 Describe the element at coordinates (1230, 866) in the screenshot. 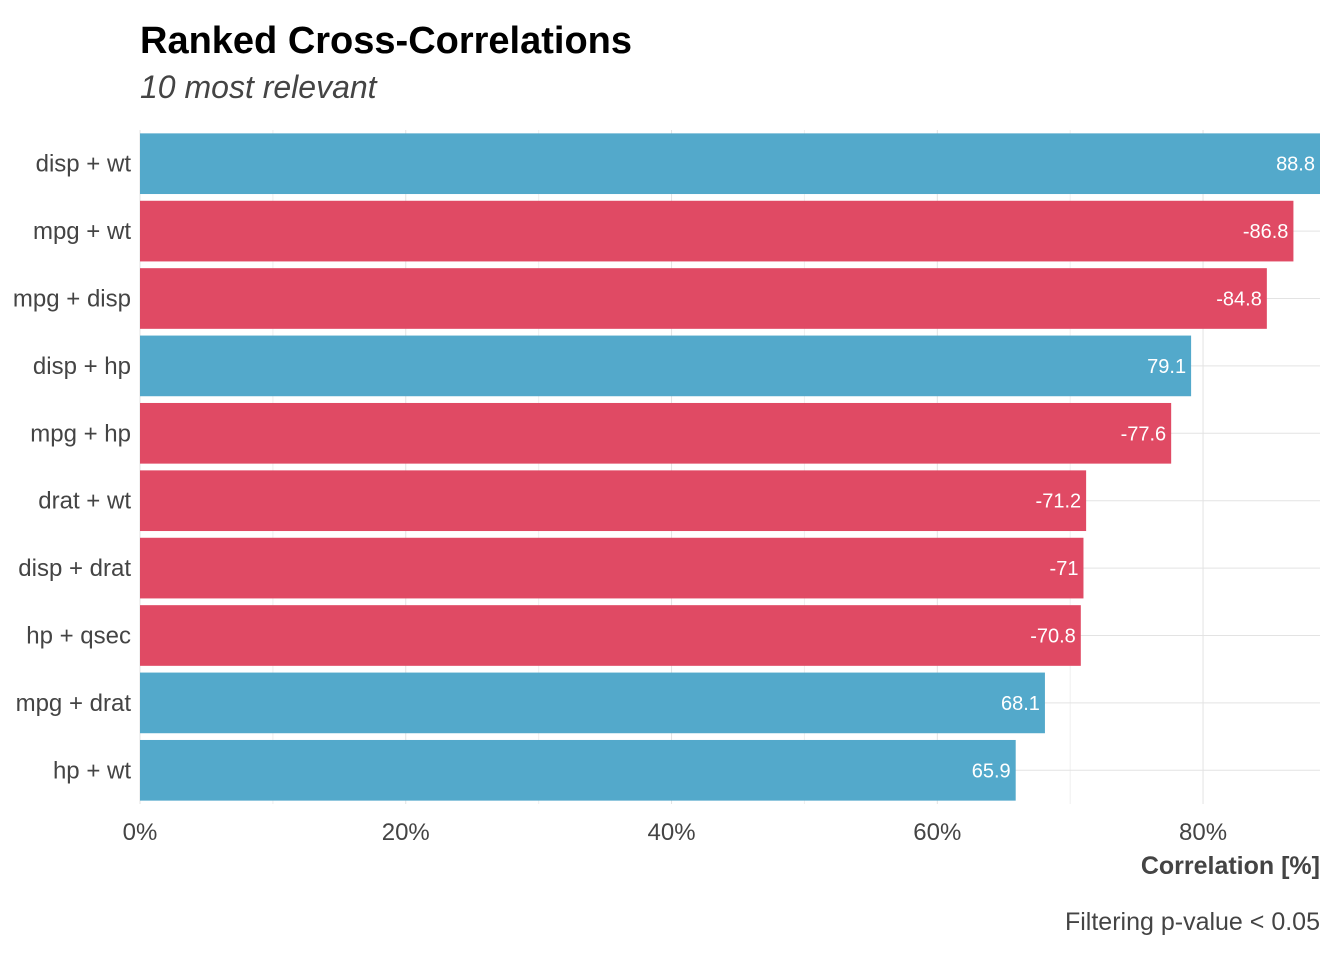

I see `x-axis-label: Correlation [%]` at that location.